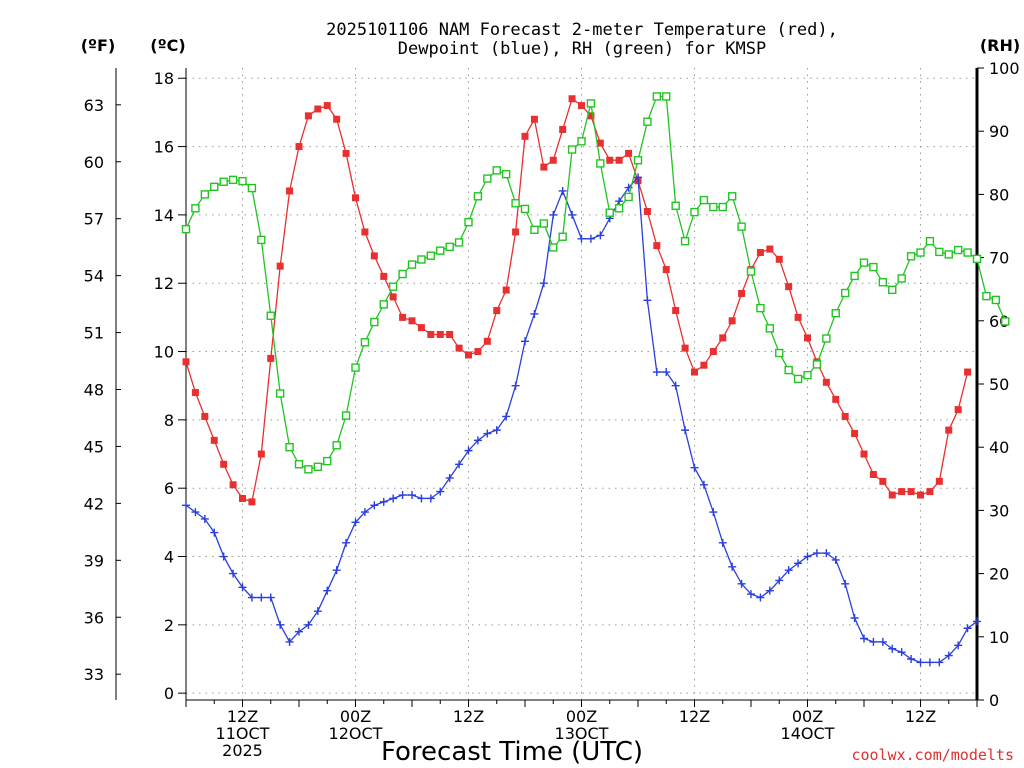 The width and height of the screenshot is (1024, 768). What do you see at coordinates (808, 733) in the screenshot?
I see `time-tick-label: 14OCT` at bounding box center [808, 733].